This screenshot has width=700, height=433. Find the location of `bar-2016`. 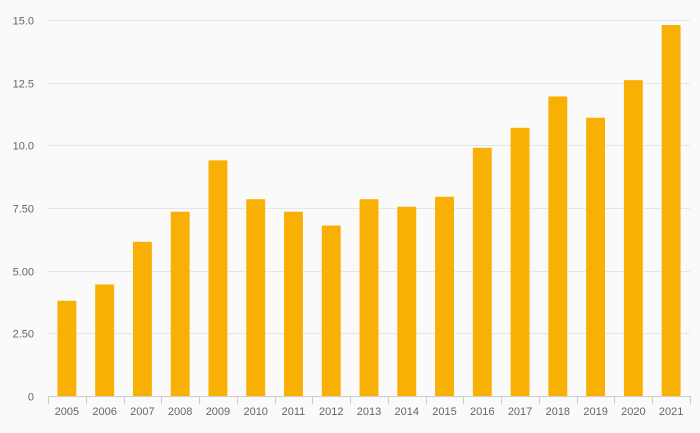

bar-2016 is located at coordinates (482, 271).